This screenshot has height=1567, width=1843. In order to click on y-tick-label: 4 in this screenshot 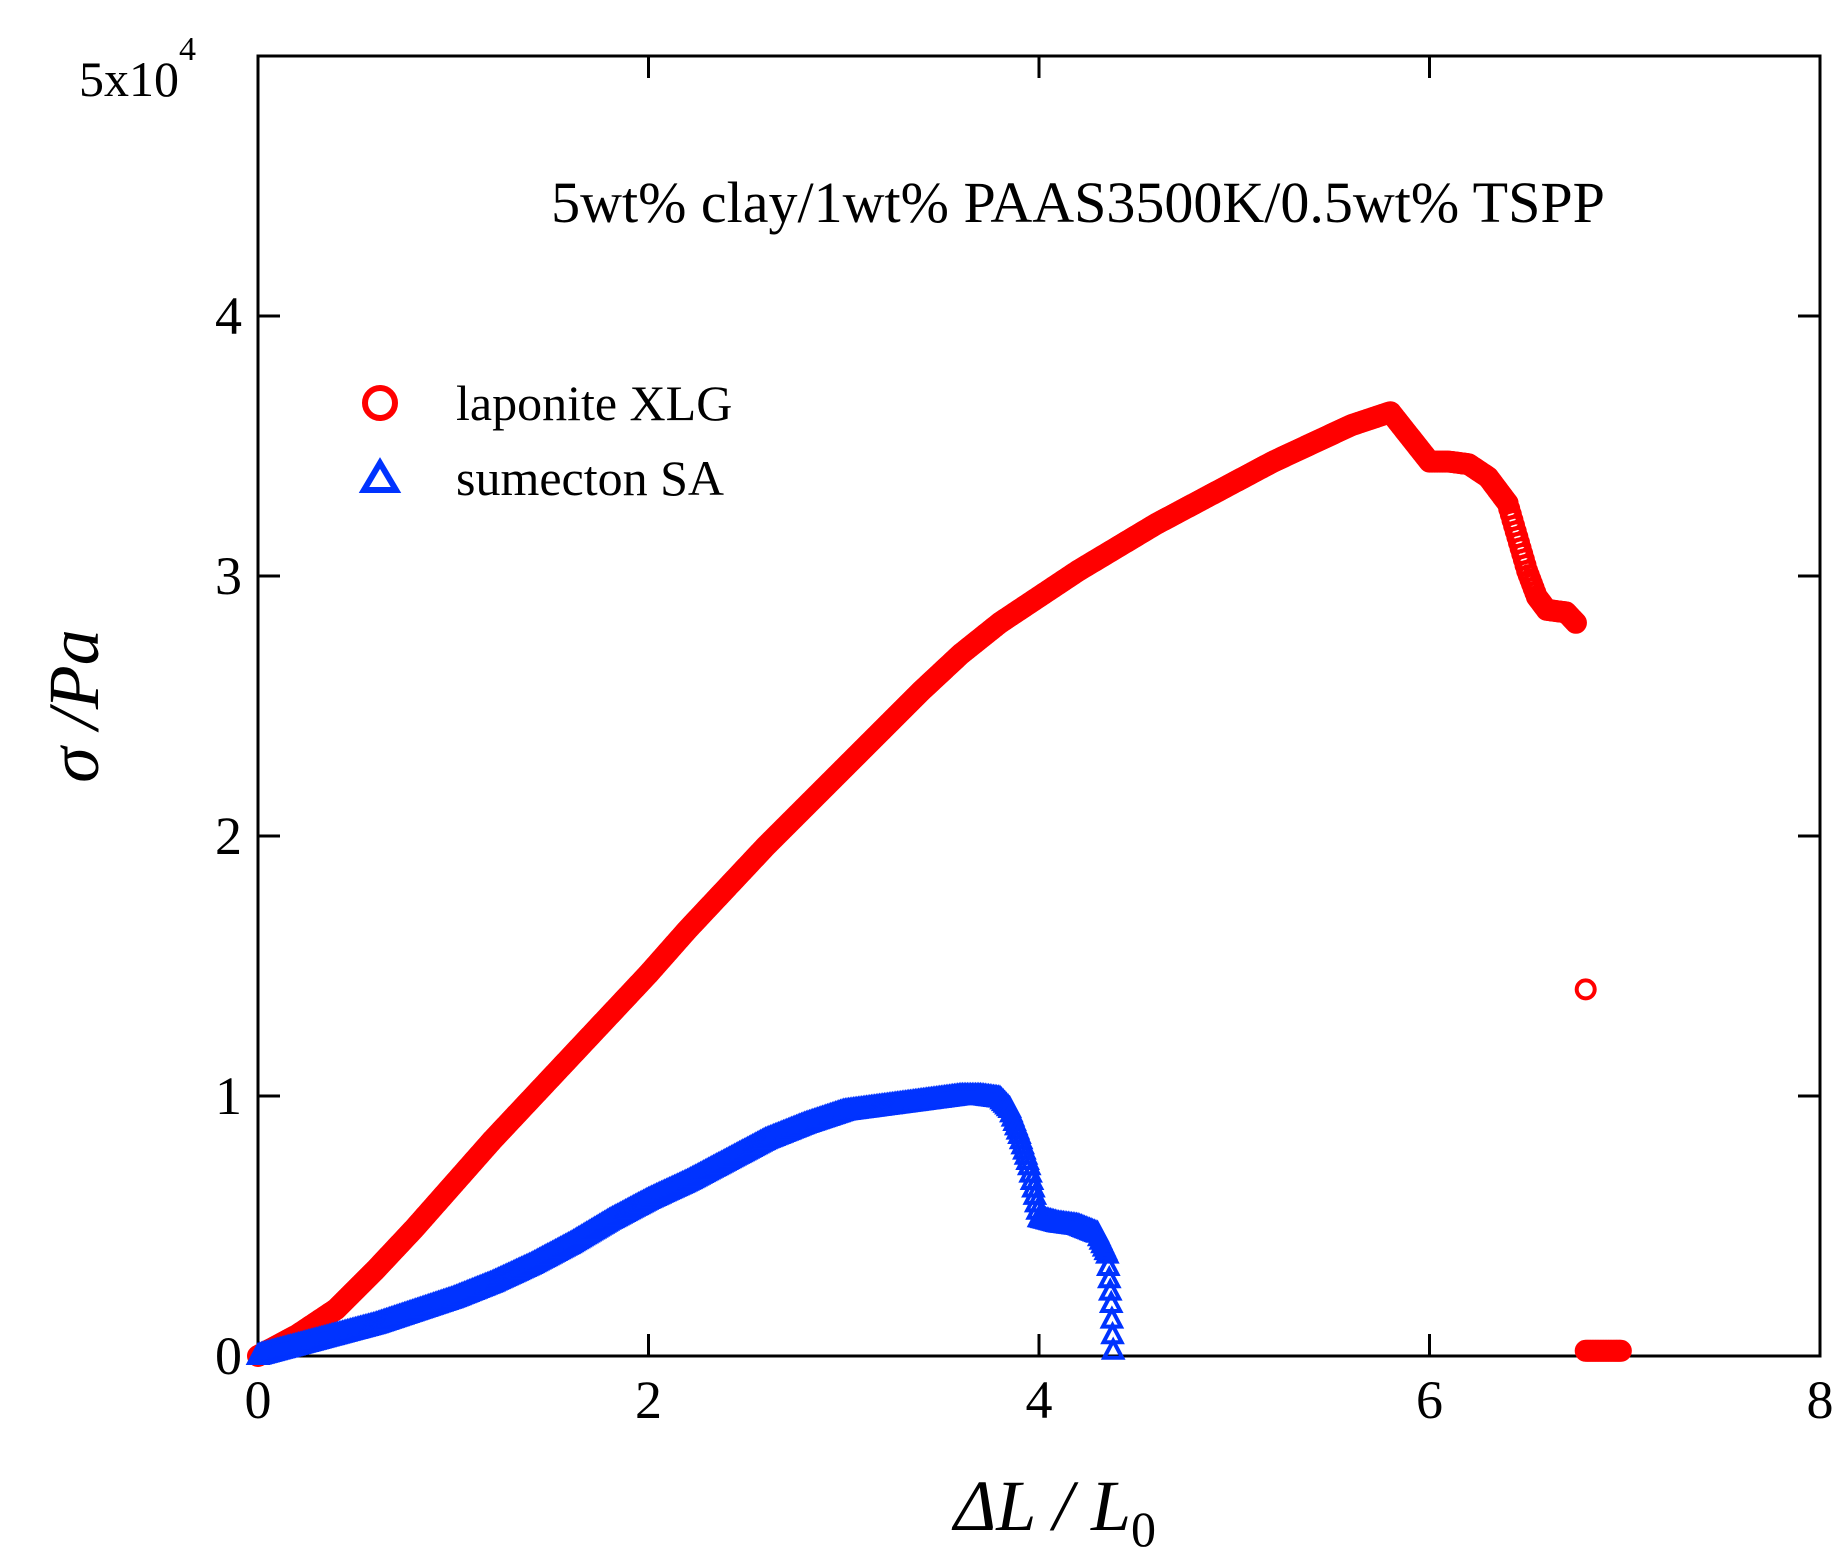, I will do `click(228, 316)`.